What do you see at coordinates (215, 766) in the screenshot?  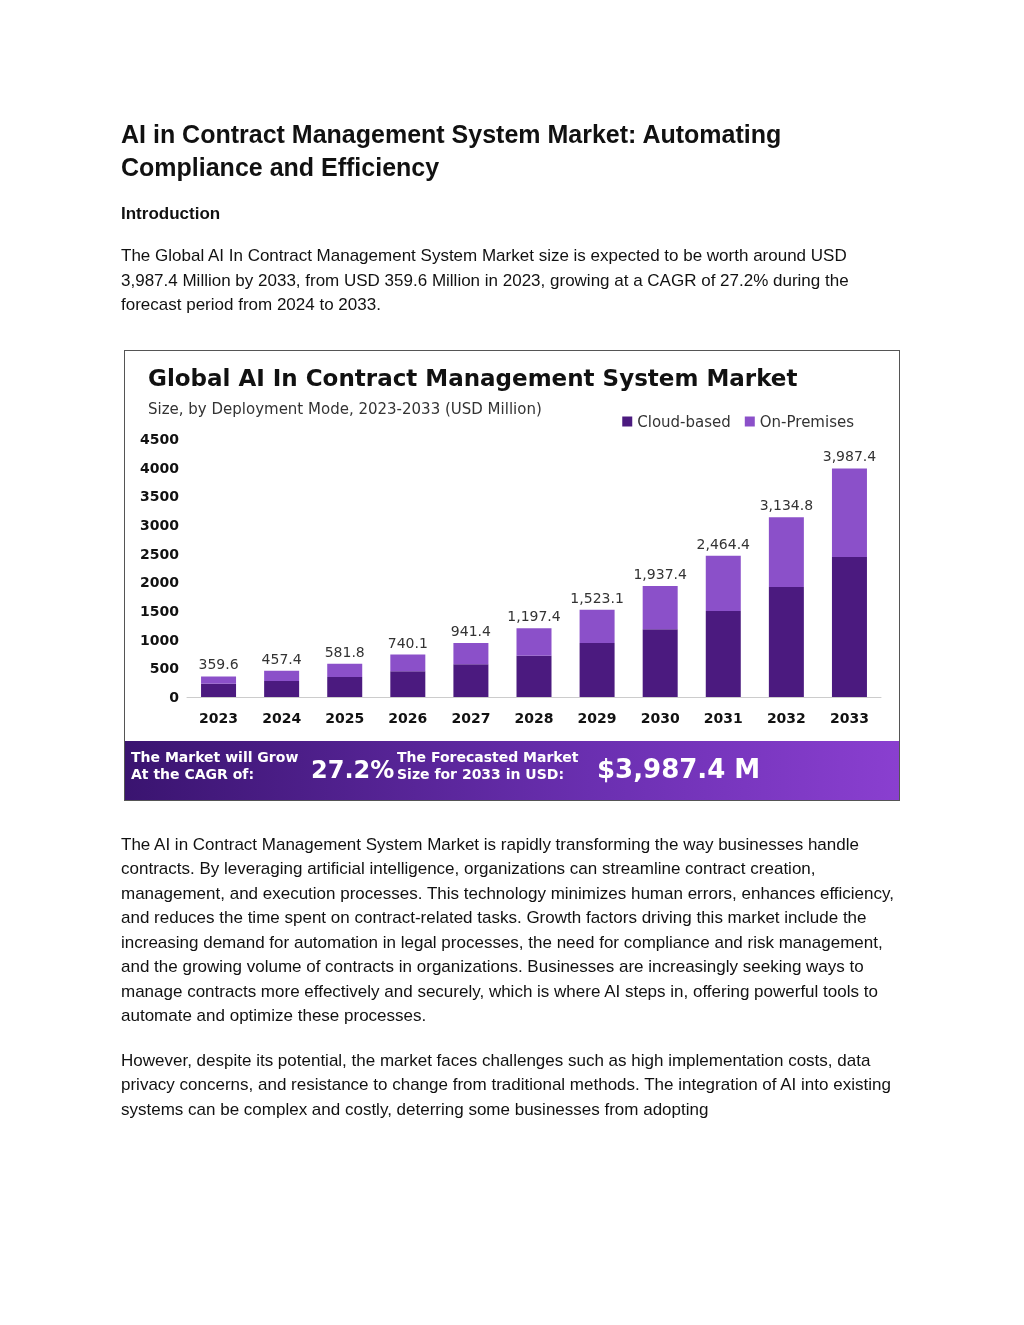 I see `text: The Market will Grow At the CAGR of:` at bounding box center [215, 766].